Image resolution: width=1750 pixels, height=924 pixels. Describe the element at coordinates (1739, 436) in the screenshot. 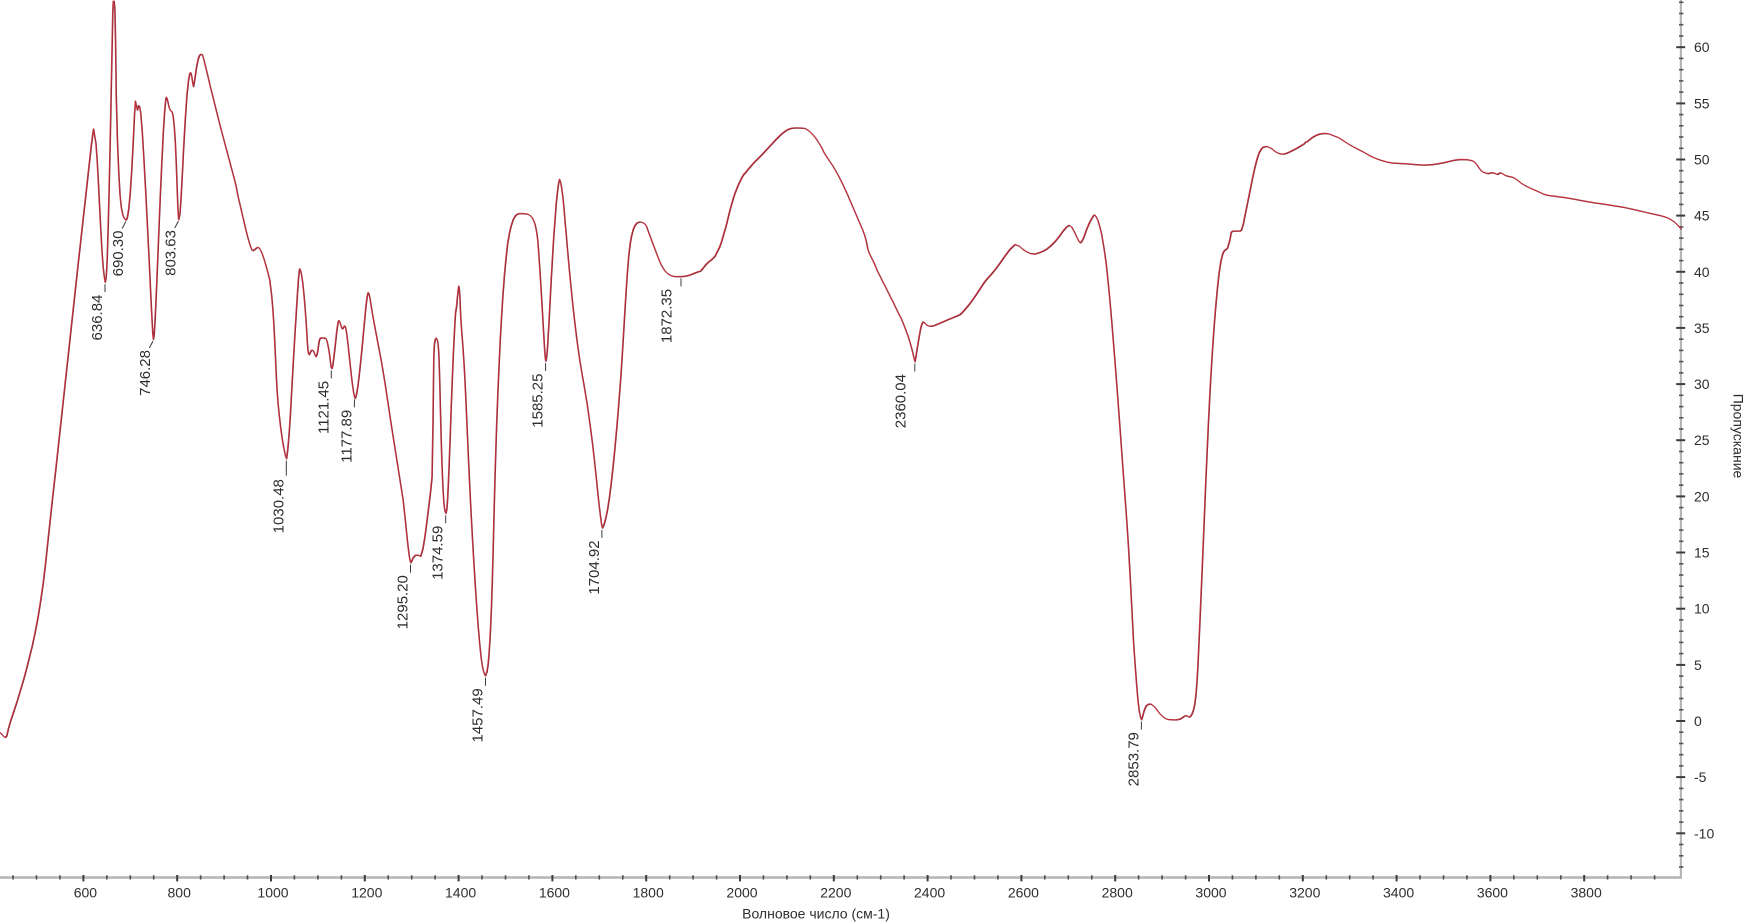

I see `svg-text: Пропускание` at that location.